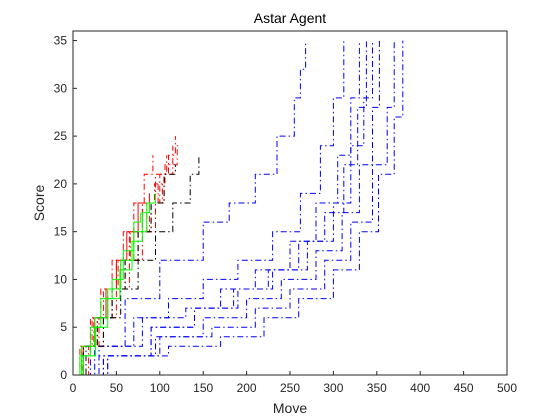 The image size is (560, 420). What do you see at coordinates (160, 388) in the screenshot?
I see `x-tick-label: 100` at bounding box center [160, 388].